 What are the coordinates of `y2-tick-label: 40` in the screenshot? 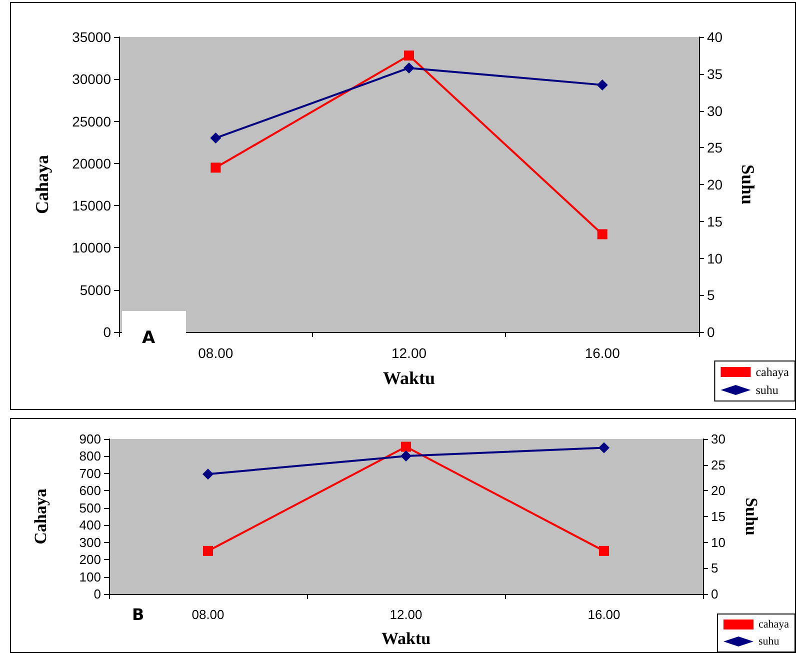 It's located at (715, 37).